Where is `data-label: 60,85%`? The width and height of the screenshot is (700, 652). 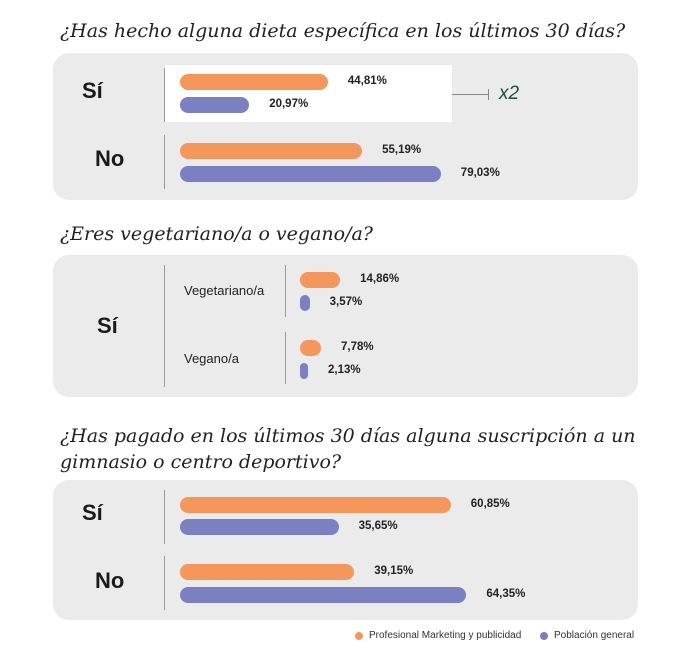 data-label: 60,85% is located at coordinates (490, 504).